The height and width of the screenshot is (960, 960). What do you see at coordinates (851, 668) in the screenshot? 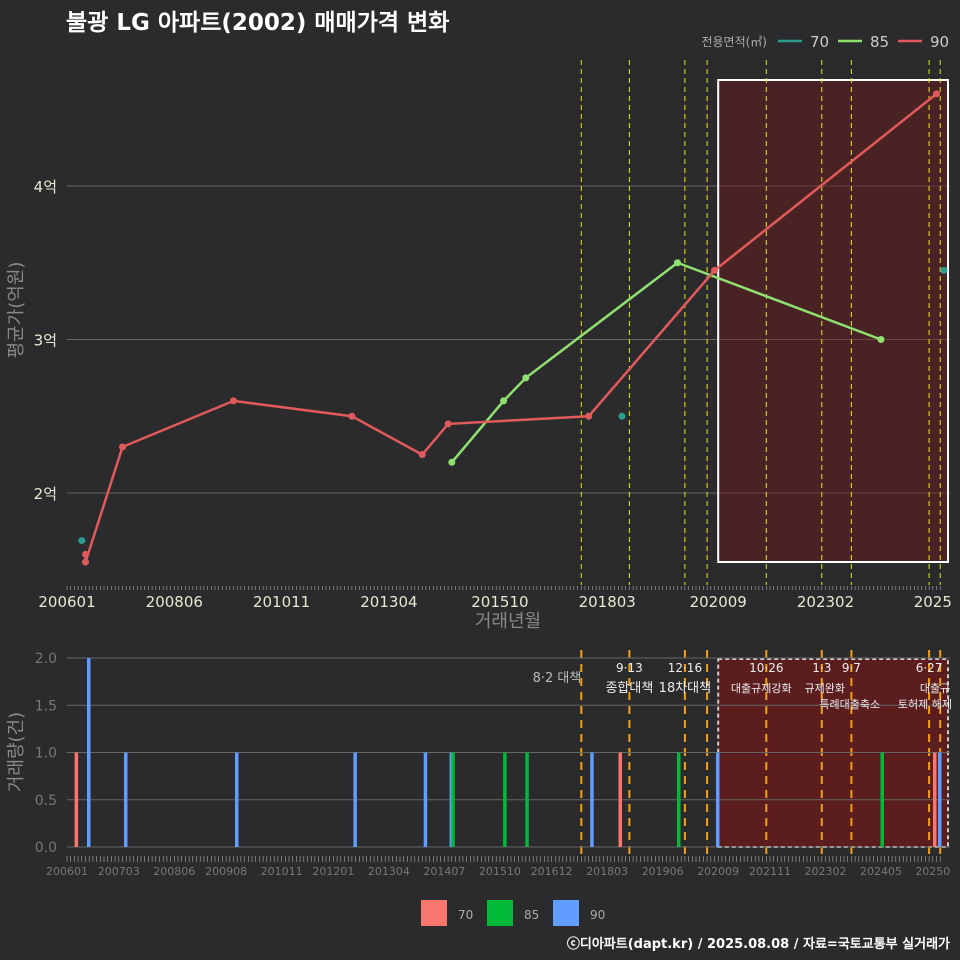
I see `policy-date: 9·7` at bounding box center [851, 668].